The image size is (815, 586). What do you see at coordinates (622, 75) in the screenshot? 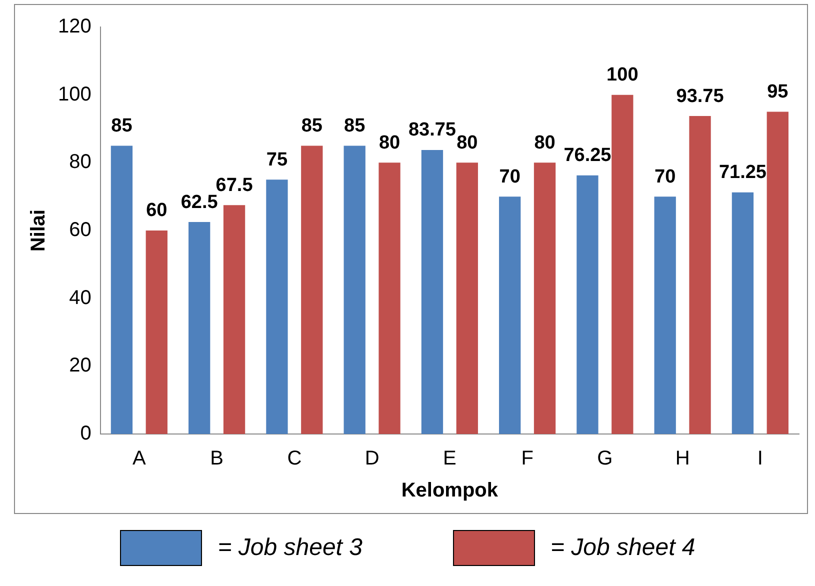
I see `data-label: 100` at bounding box center [622, 75].